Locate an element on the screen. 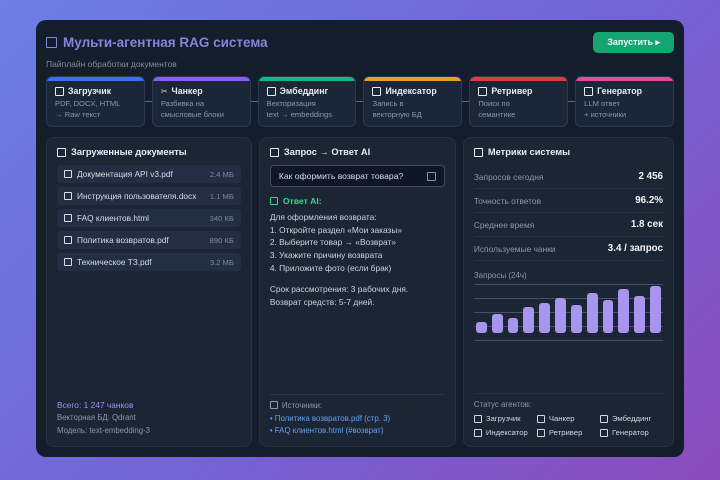  app-icon is located at coordinates (51, 42).